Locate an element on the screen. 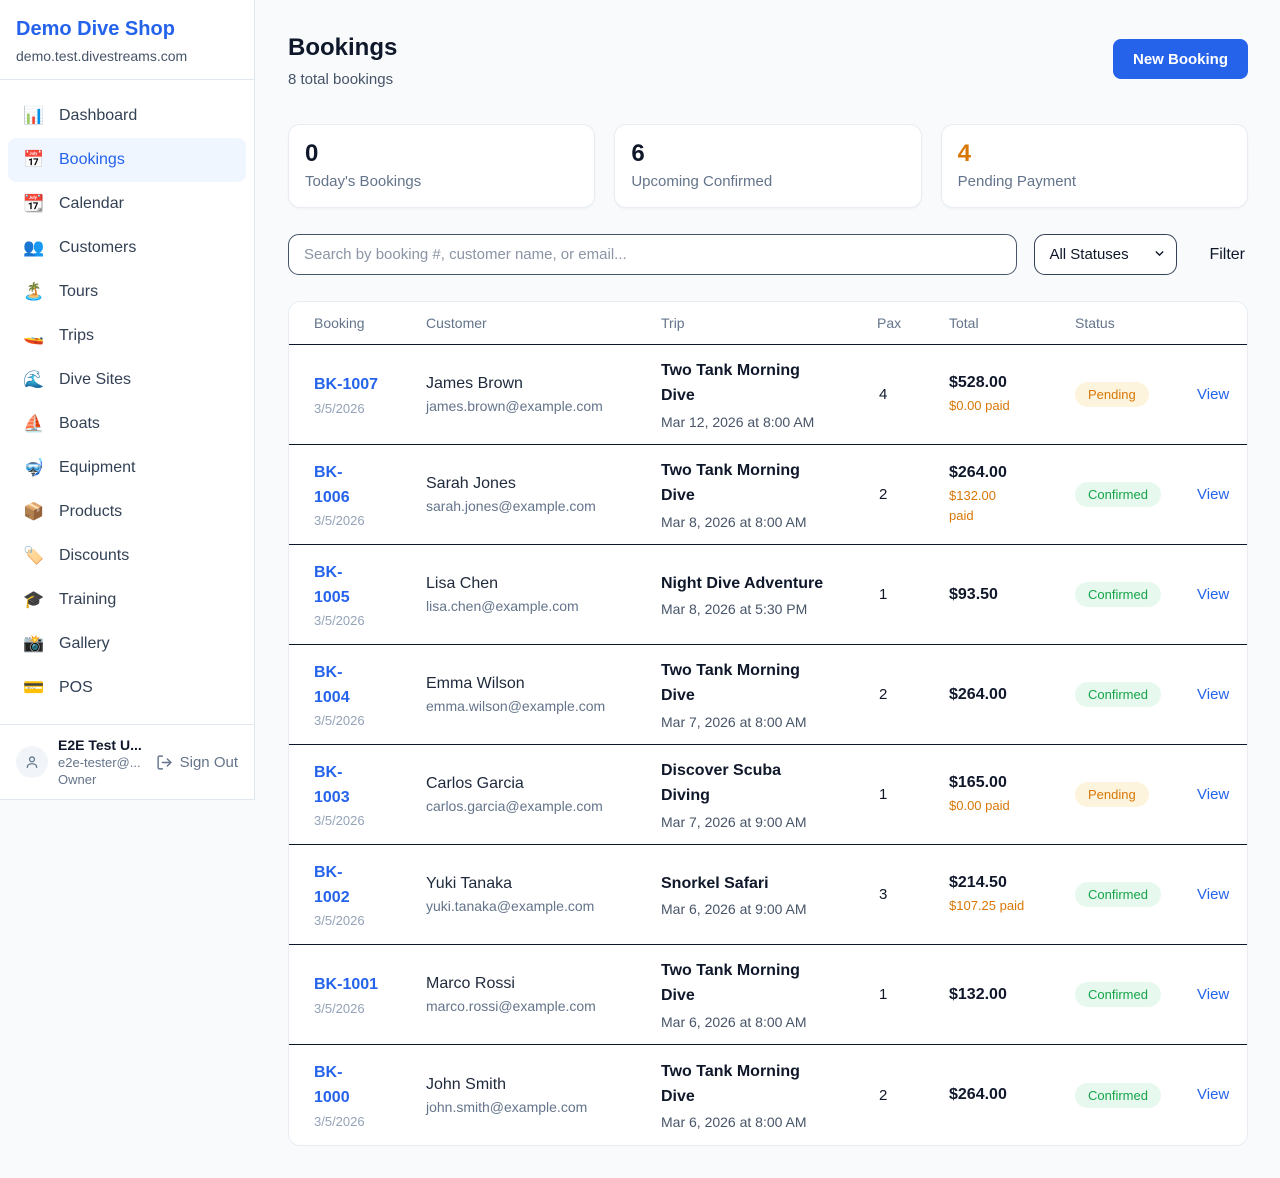  sidebar-item-tours: 🏝️ Tours is located at coordinates (127, 292).